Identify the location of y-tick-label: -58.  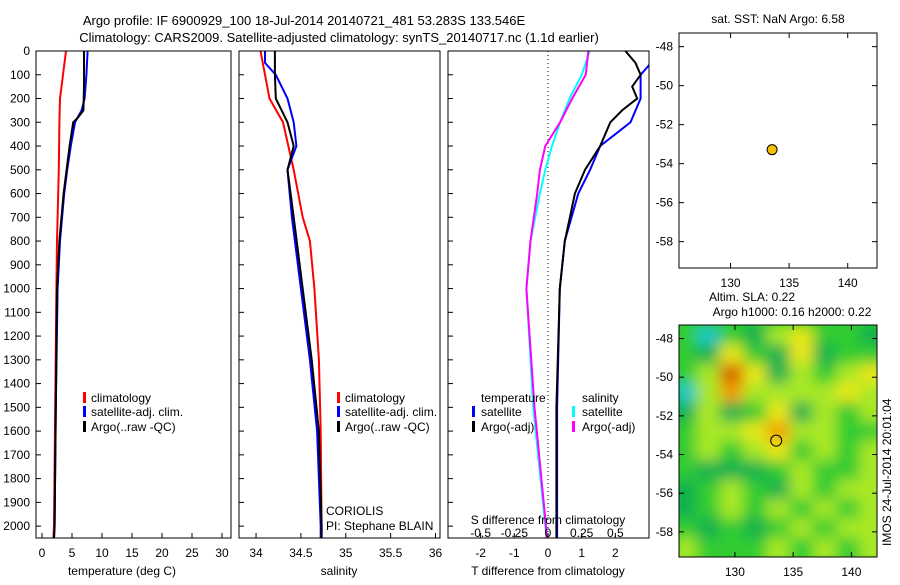
(665, 242).